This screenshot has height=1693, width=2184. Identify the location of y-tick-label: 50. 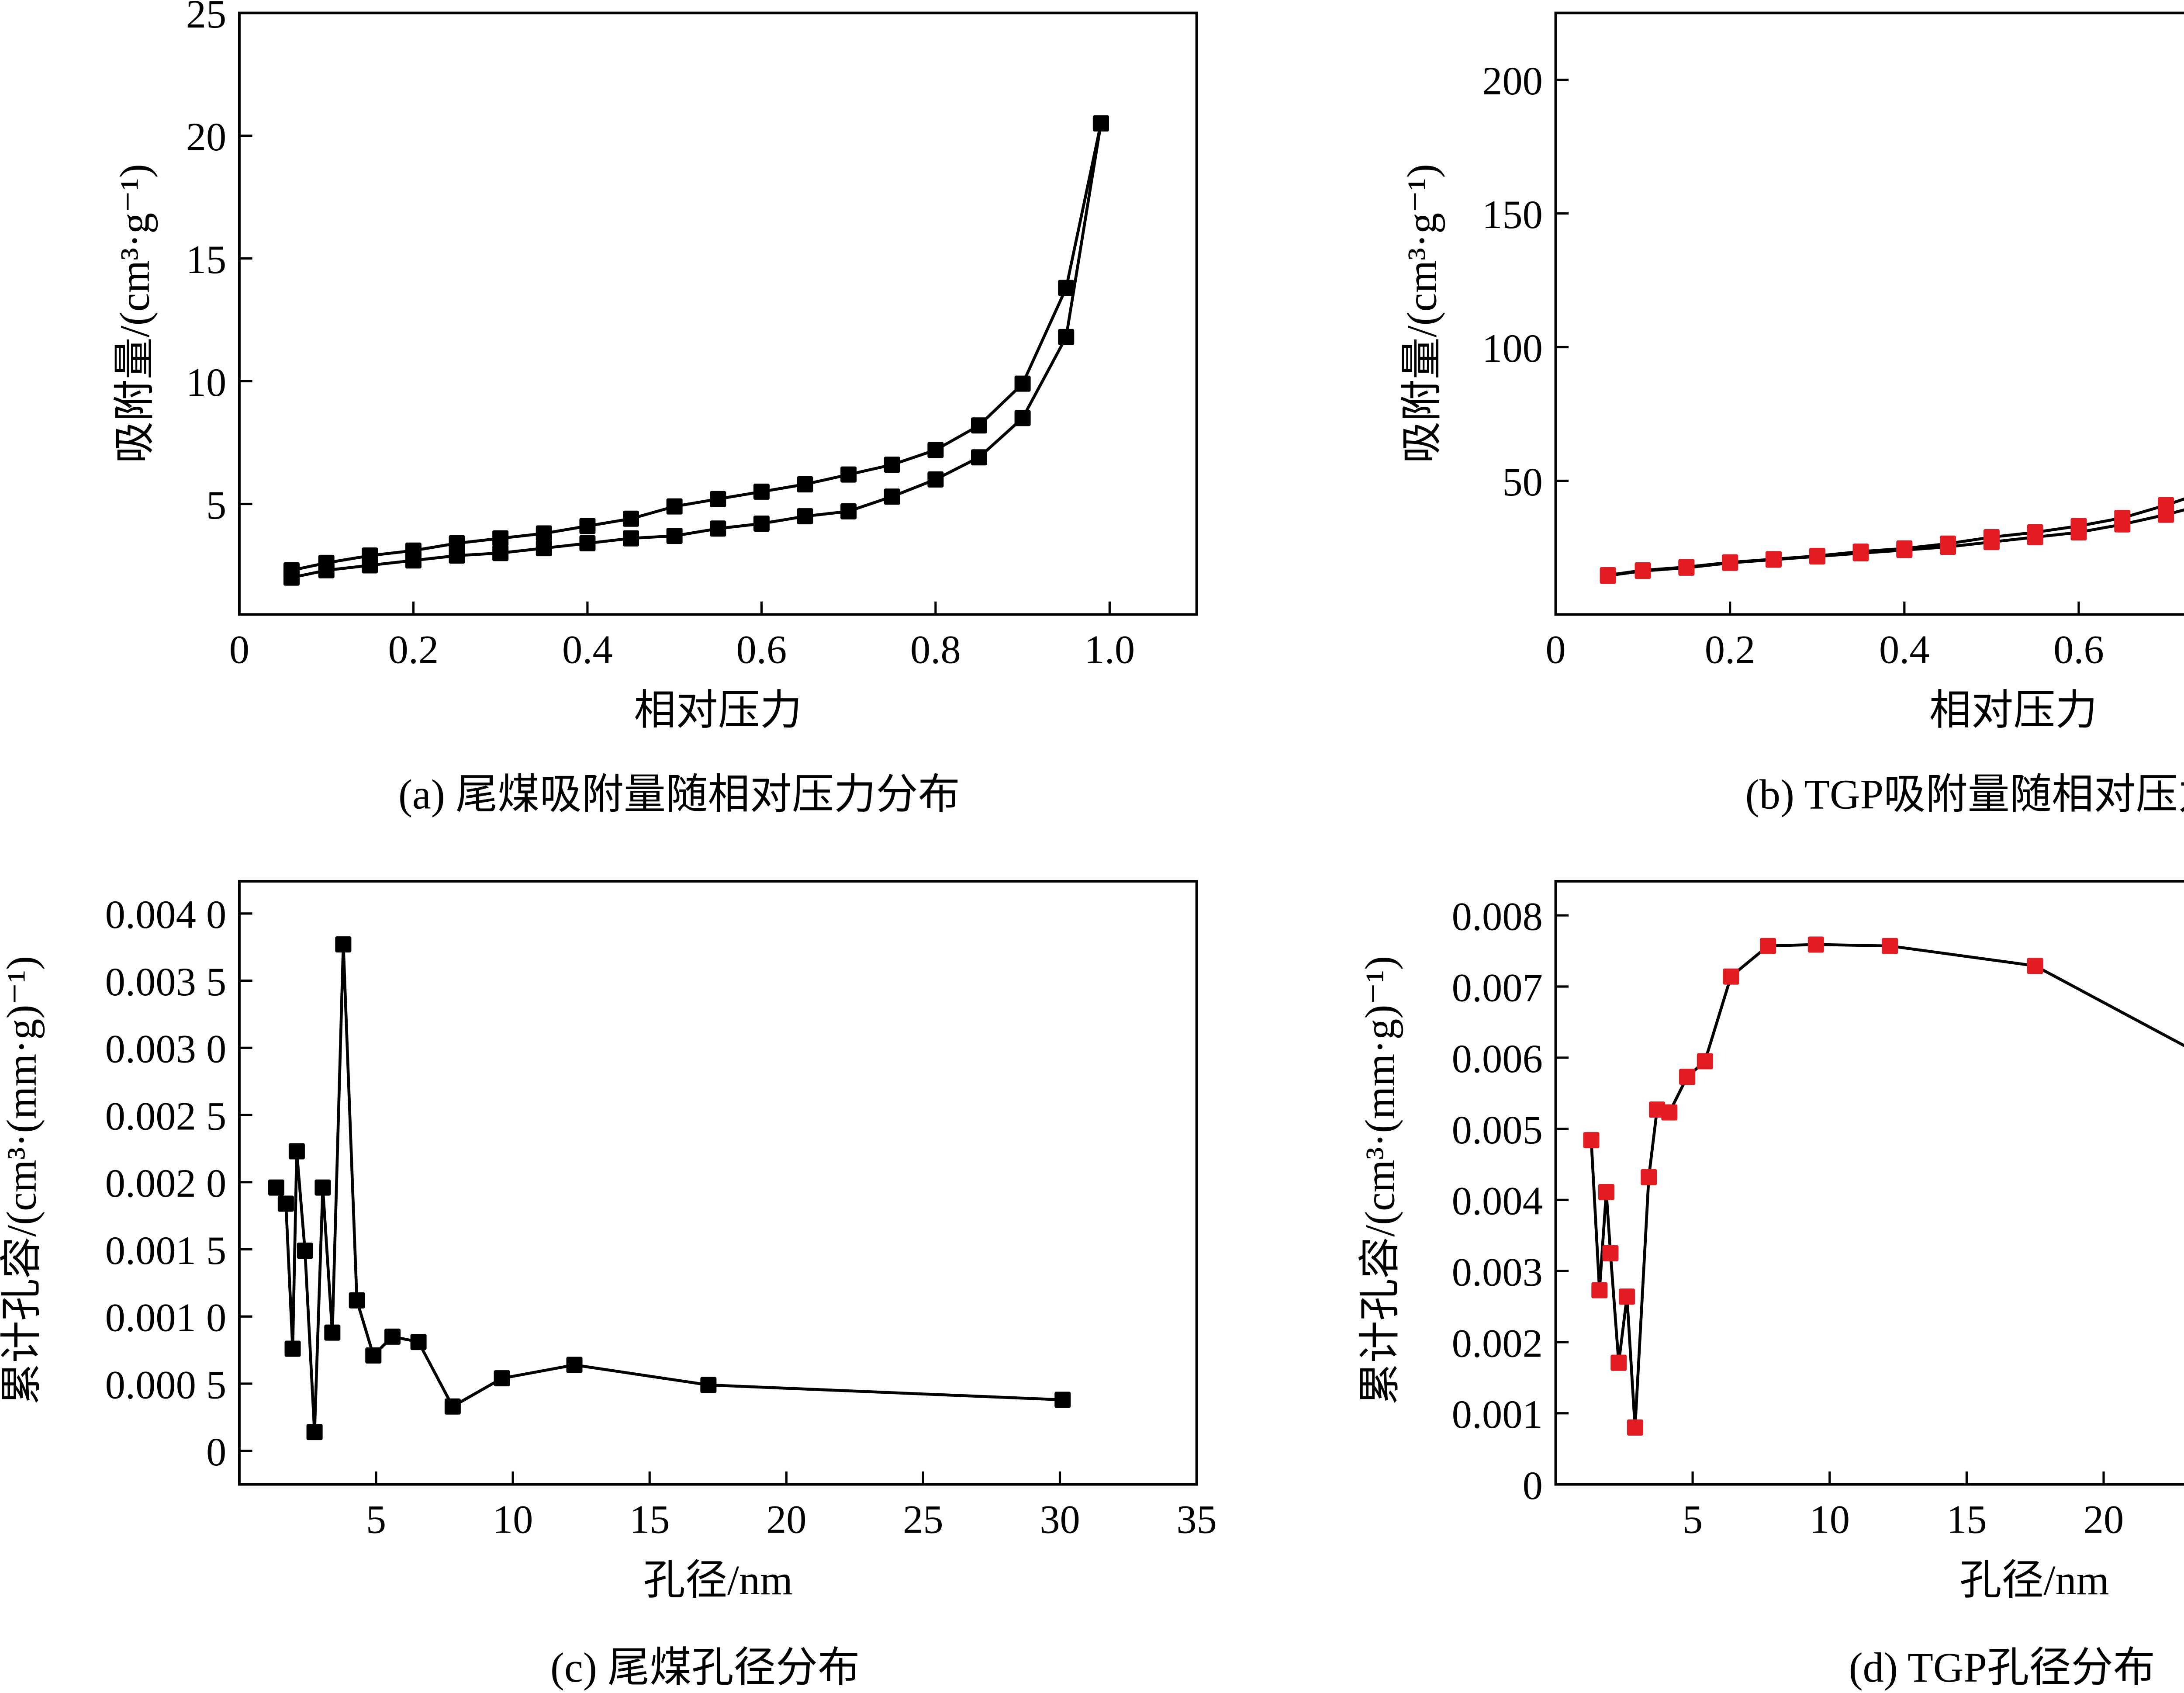
(1522, 483).